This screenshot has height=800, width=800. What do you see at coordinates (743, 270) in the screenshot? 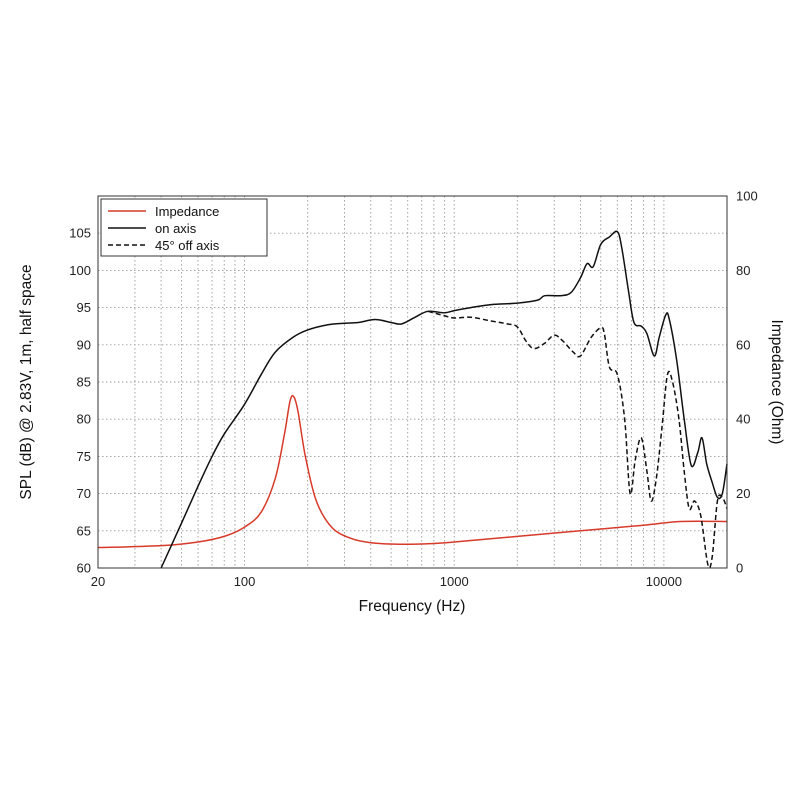
I see `y2-tick-label: 80` at bounding box center [743, 270].